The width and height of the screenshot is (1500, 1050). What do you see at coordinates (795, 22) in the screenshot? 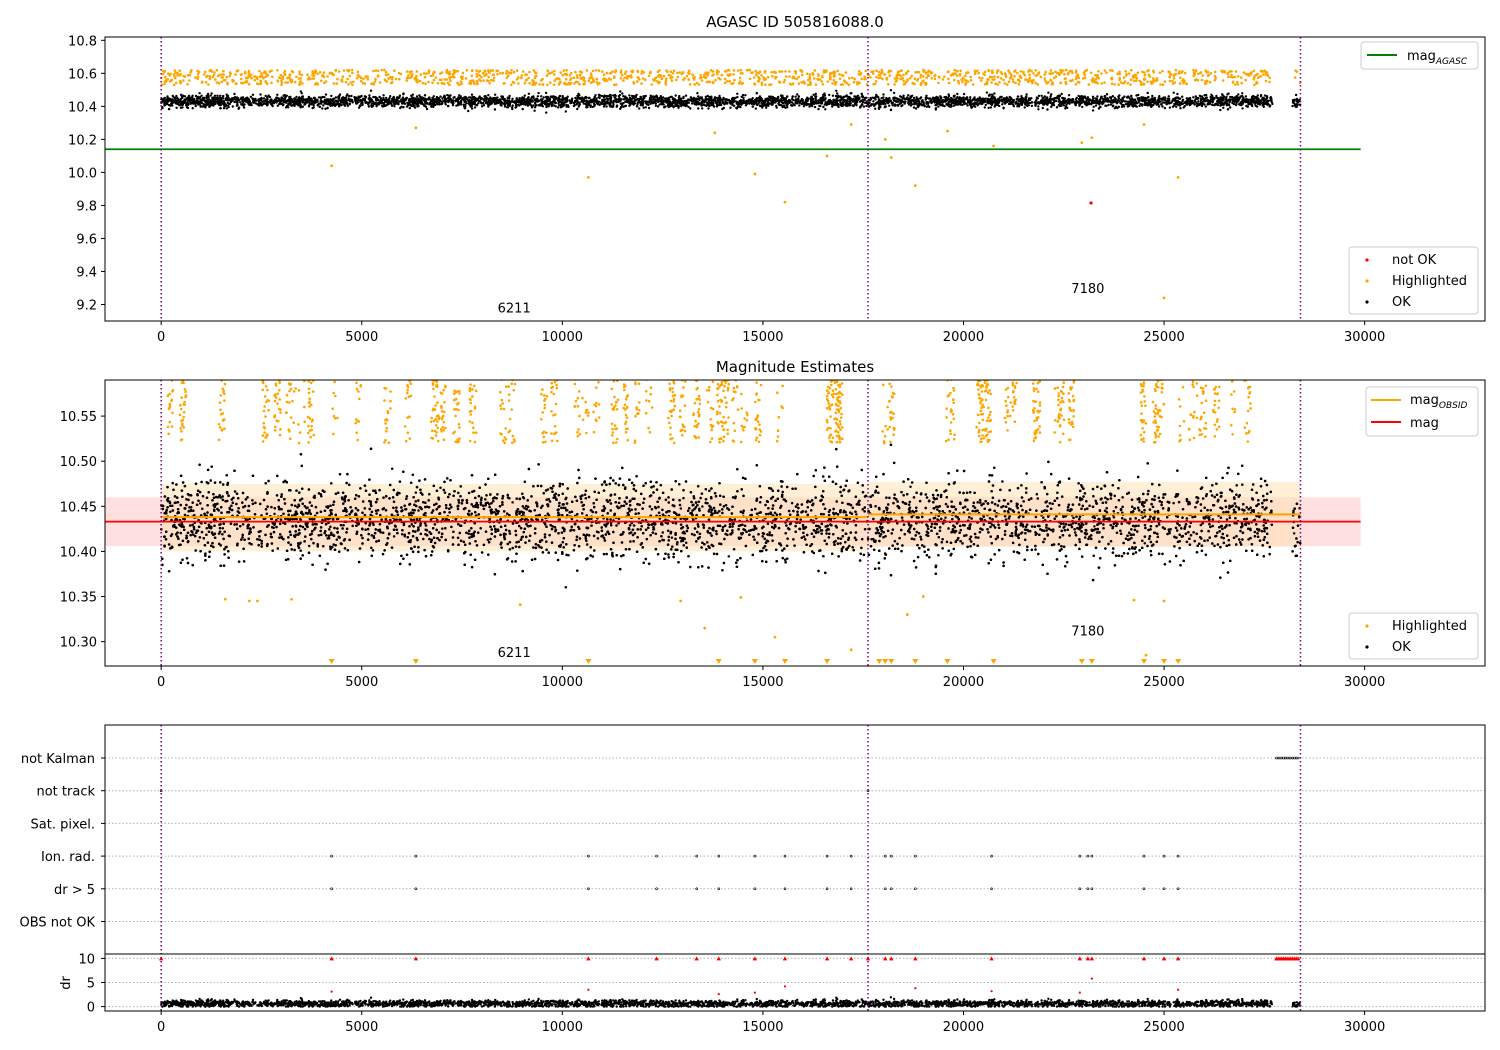
I see `panel-agasc-title: AGASC ID 505816088.0` at bounding box center [795, 22].